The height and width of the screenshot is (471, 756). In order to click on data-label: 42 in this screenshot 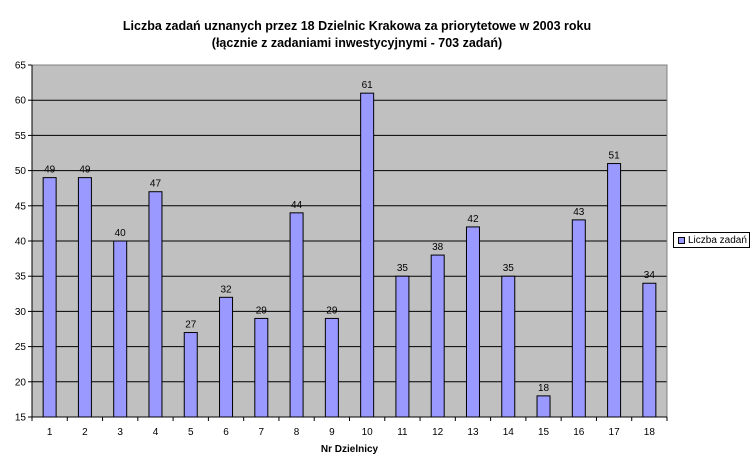, I will do `click(473, 219)`.